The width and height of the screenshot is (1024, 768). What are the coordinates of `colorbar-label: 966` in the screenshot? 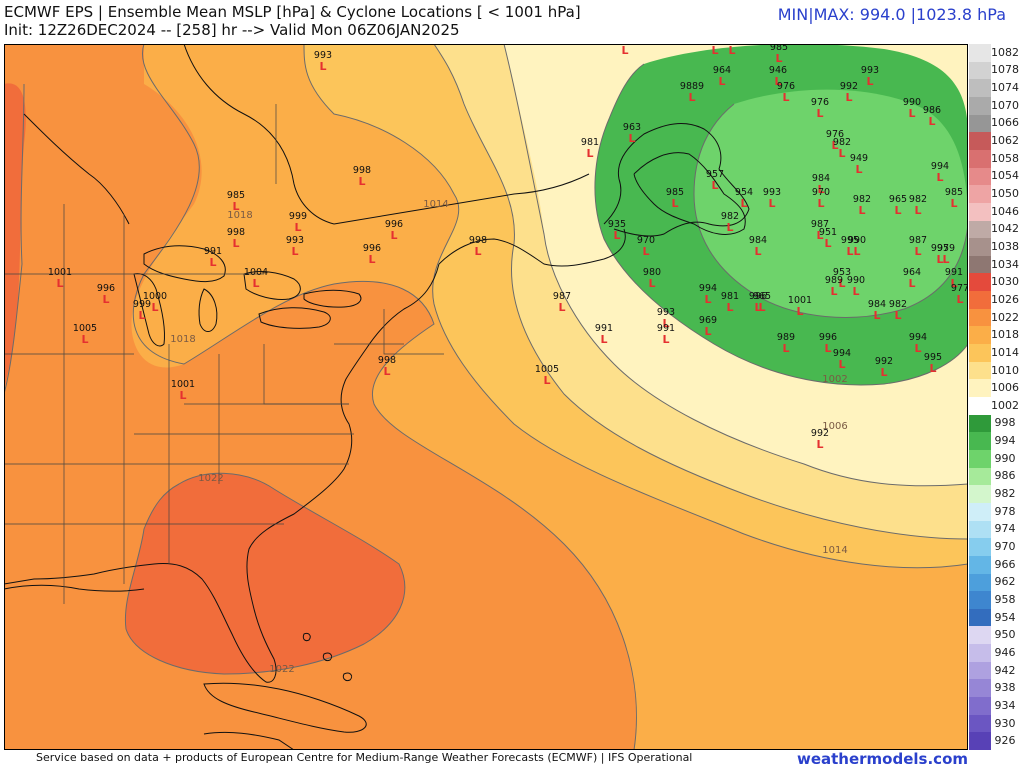 It's located at (1005, 564).